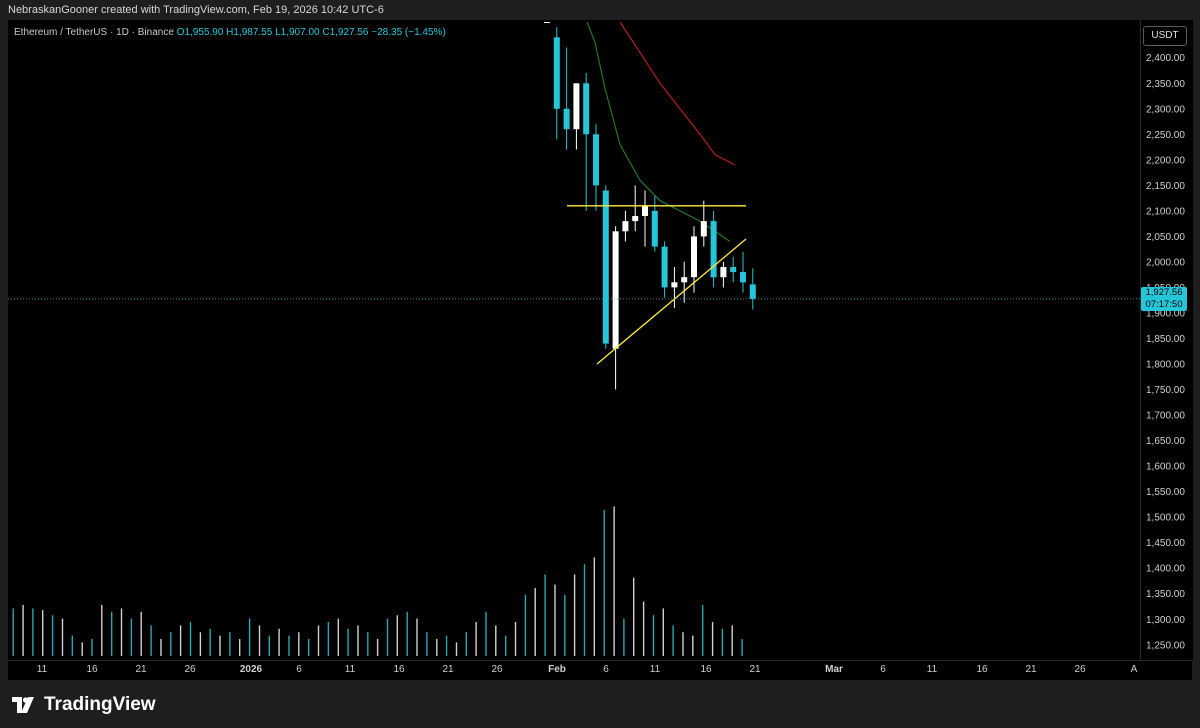  Describe the element at coordinates (671, 301) in the screenshot. I see `support-trendline` at that location.